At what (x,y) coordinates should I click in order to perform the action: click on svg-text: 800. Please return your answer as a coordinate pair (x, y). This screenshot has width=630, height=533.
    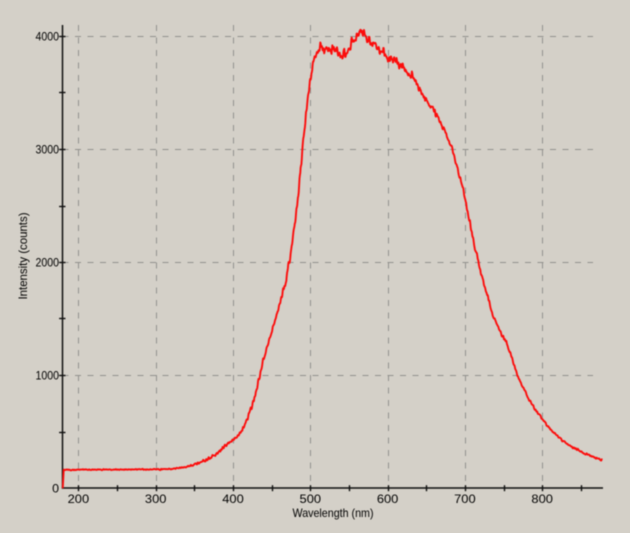
    Looking at the image, I should click on (542, 499).